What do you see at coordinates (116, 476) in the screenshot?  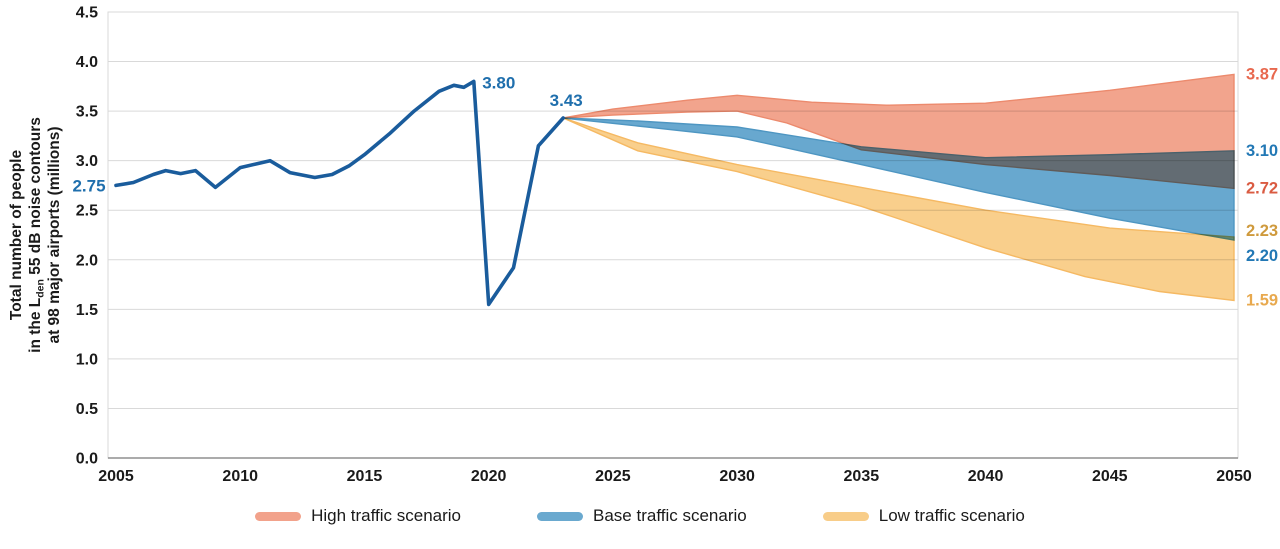 I see `x-tick-2005: 2005` at bounding box center [116, 476].